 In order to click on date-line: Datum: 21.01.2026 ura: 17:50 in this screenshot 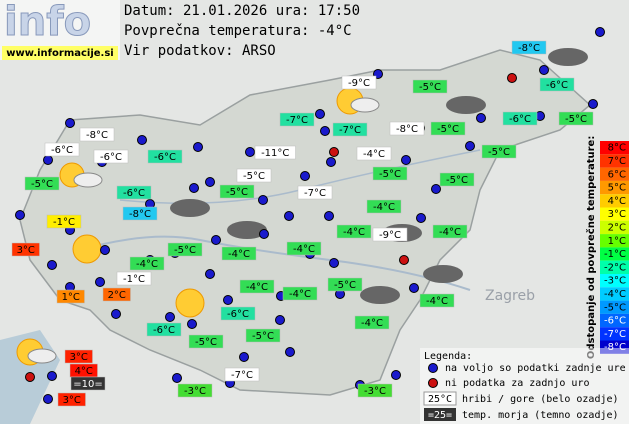, I will do `click(242, 11)`.